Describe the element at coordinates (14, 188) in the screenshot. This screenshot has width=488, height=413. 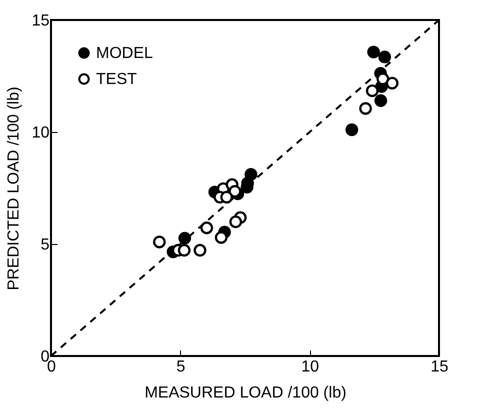
I see `y-axis-title: PREDICTED LOAD /100 (lb)` at that location.